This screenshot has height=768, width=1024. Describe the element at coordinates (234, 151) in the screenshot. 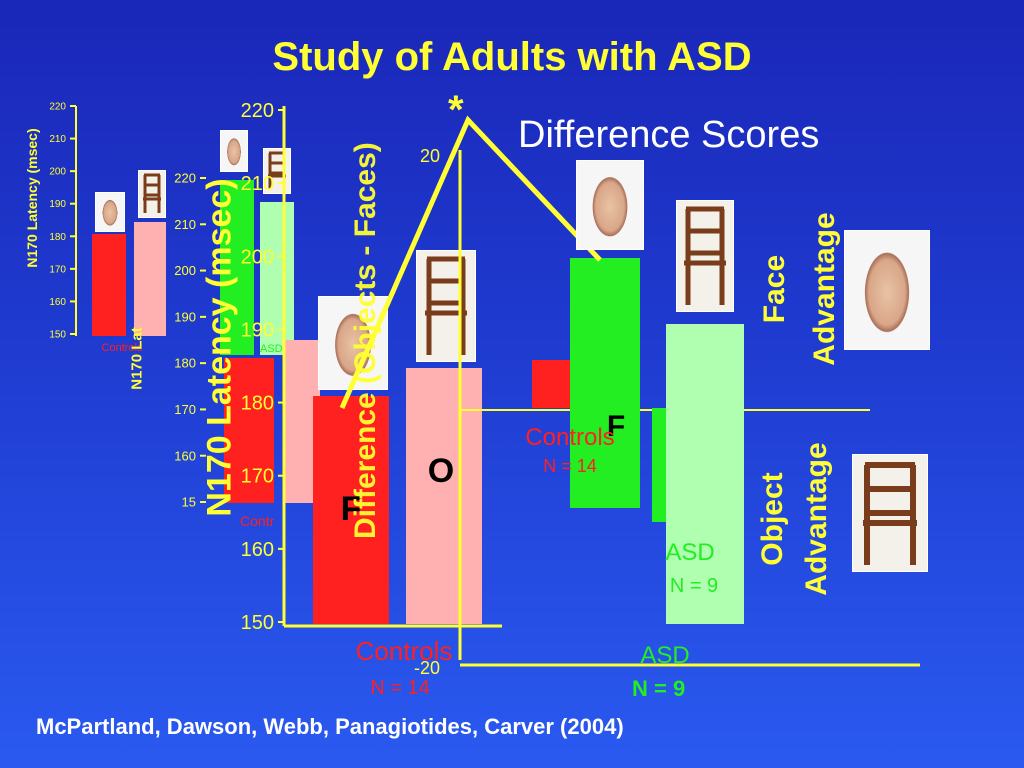

I see `mid-face-photo` at that location.